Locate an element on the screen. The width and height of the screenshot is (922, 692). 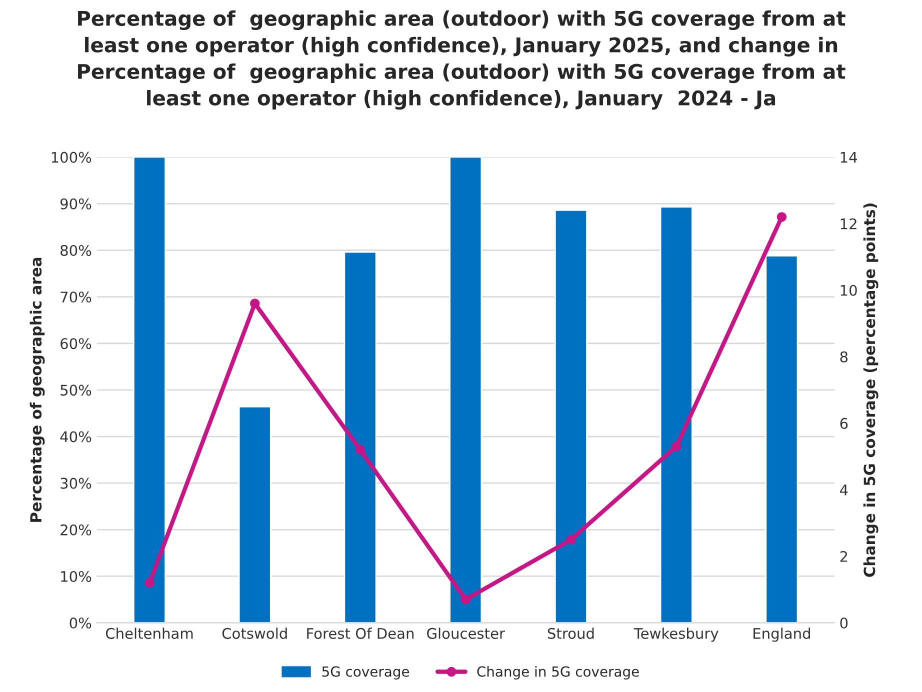
x-tick-label: Gloucester is located at coordinates (466, 633).